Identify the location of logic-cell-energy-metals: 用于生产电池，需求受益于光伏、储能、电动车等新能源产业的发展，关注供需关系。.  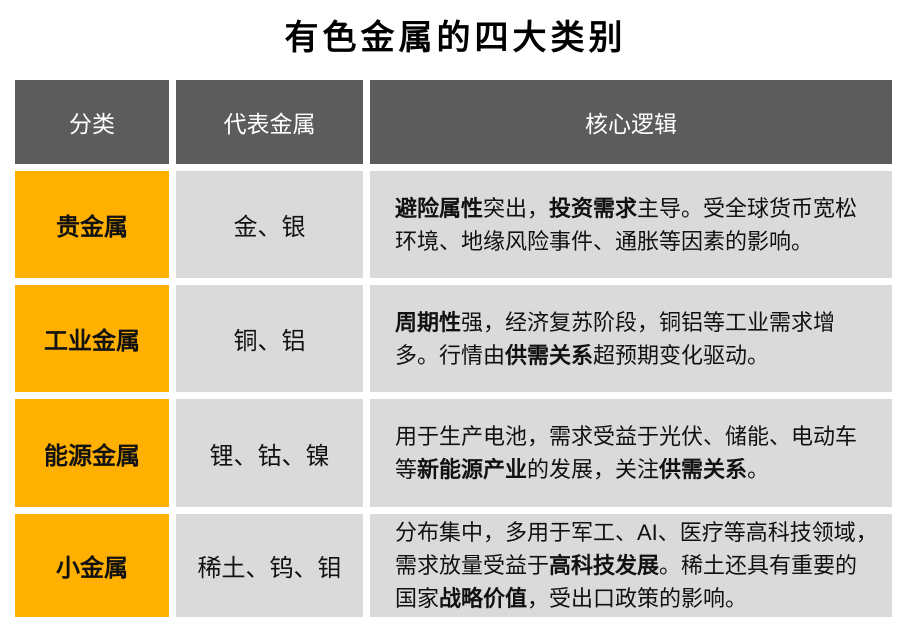
(631, 453).